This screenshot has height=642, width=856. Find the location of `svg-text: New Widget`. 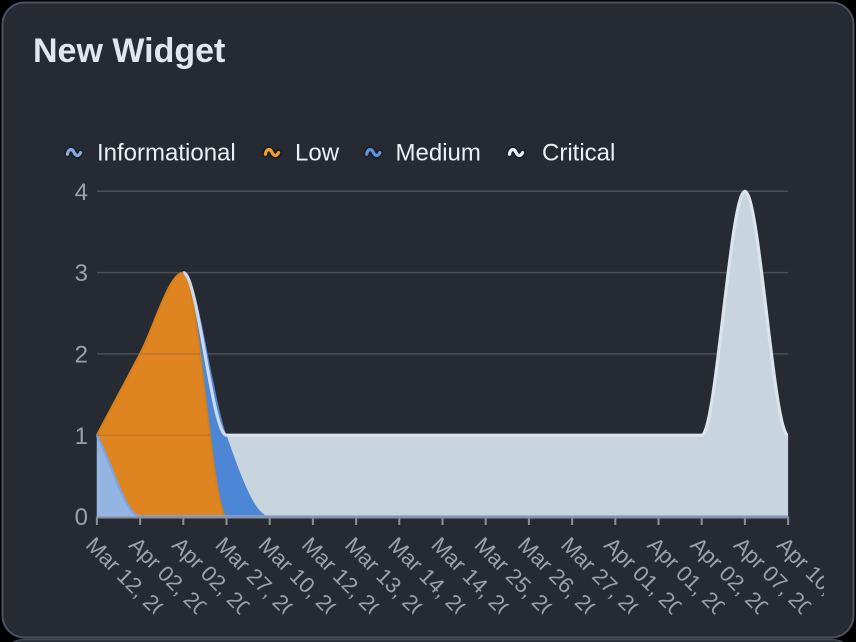

svg-text: New Widget is located at coordinates (129, 51).